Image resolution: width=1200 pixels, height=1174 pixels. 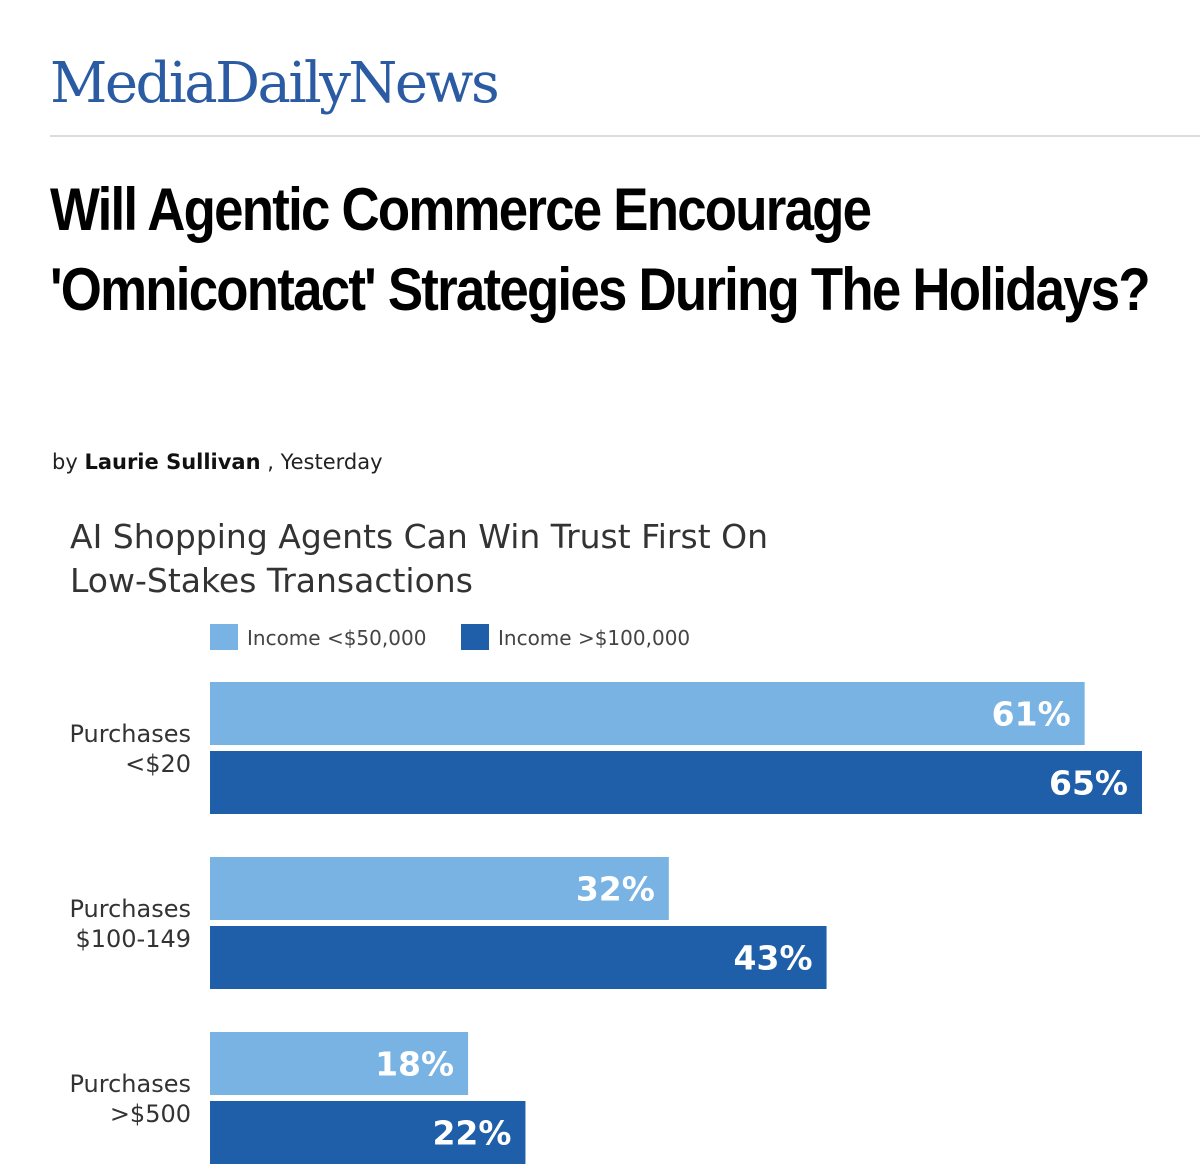 I want to click on legend-label-2: Income >$100,000, so click(x=594, y=638).